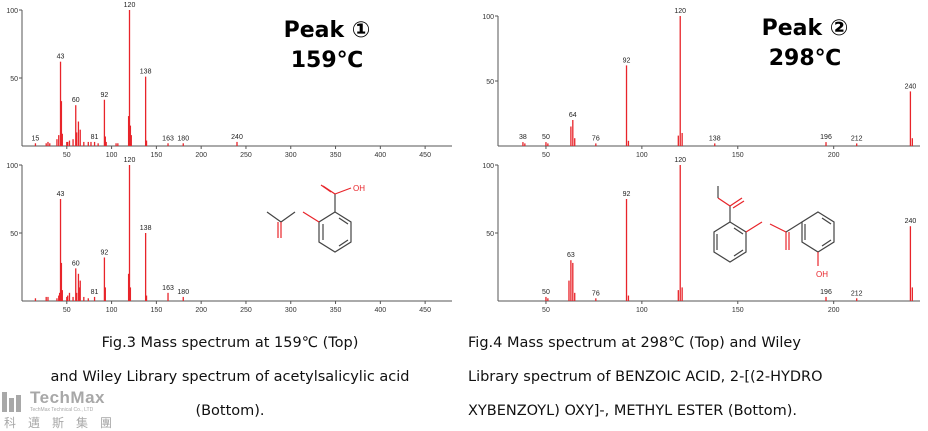 This screenshot has width=928, height=431. Describe the element at coordinates (327, 46) in the screenshot. I see `peak-1-title: Peak ① 159℃` at that location.